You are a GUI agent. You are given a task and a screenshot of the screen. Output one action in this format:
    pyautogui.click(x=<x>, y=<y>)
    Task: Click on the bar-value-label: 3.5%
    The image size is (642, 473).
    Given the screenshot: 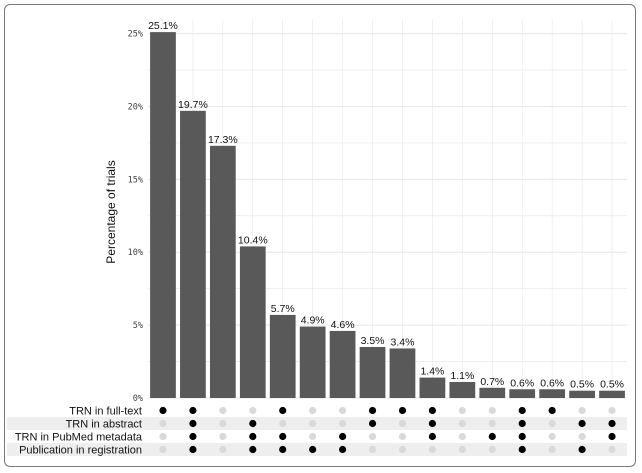 What is the action you would take?
    pyautogui.click(x=373, y=341)
    